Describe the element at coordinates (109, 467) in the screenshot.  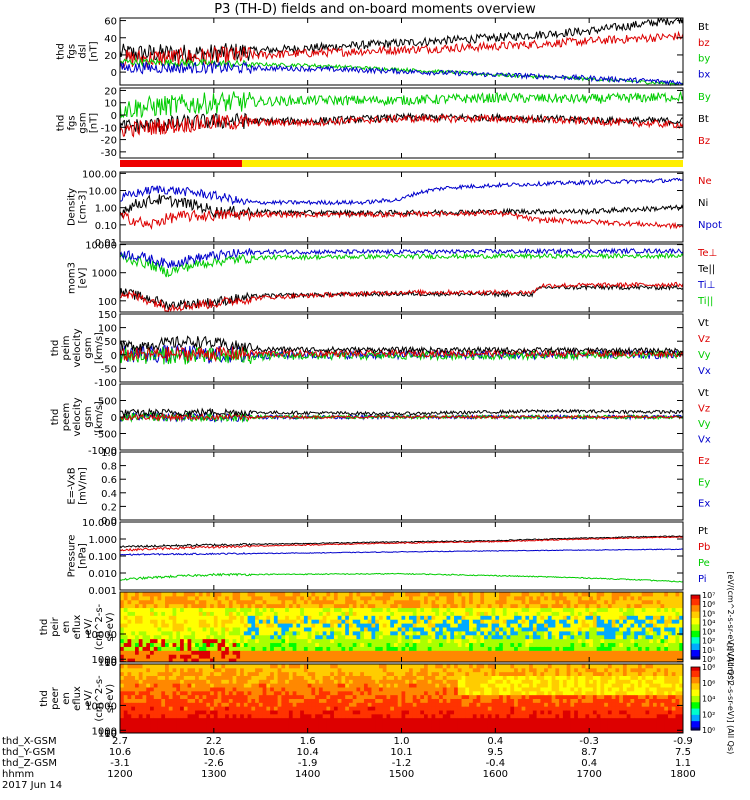
I see `y-tick-label: 0.8` at that location.